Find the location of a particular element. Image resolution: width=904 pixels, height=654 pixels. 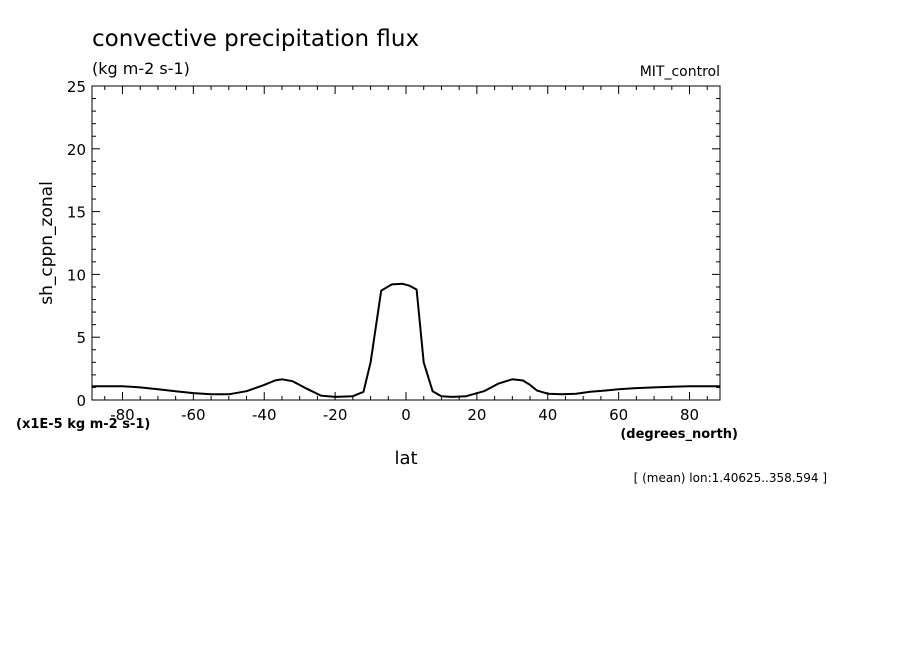

x-tick-labels: -80 -60 -40 -20 0 20 40 60 80 is located at coordinates (404, 415).